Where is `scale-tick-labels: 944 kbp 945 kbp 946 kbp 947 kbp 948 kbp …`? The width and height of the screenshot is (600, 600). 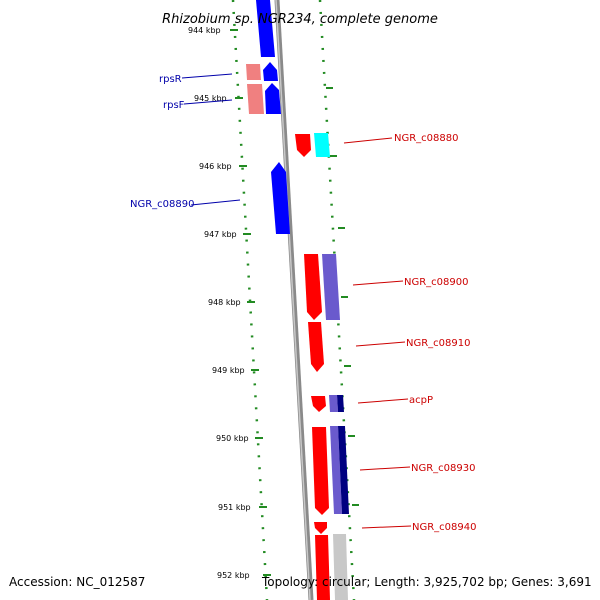
scale-tick-labels: 944 kbp 945 kbp 946 kbp 947 kbp 948 kbp … is located at coordinates (219, 303).